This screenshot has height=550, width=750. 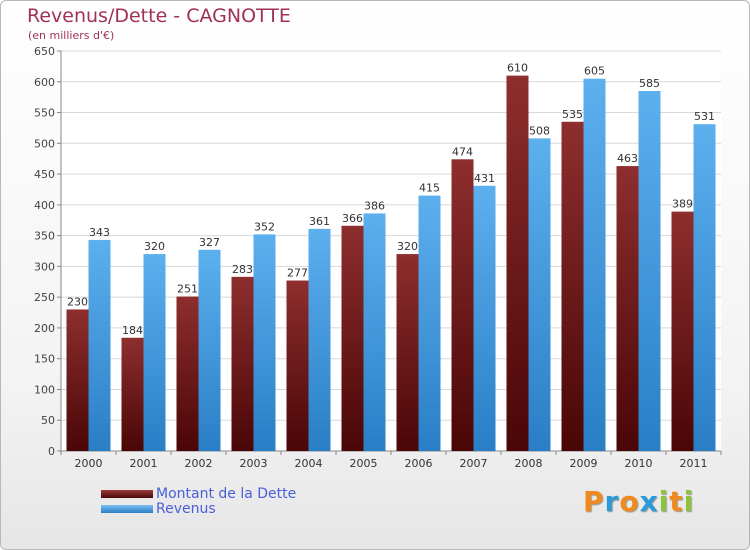 I want to click on y-tick-label: 150, so click(x=44, y=359).